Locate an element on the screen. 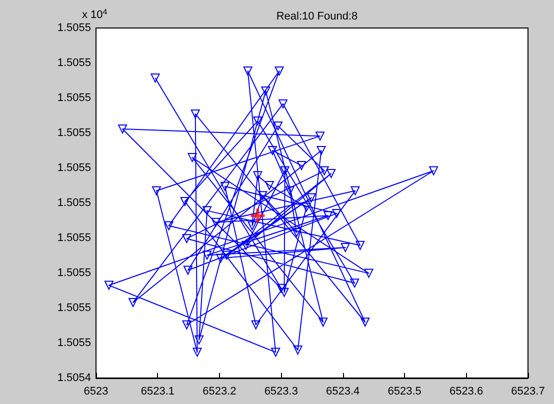 The width and height of the screenshot is (554, 404). text: 1.5054 is located at coordinates (74, 378).